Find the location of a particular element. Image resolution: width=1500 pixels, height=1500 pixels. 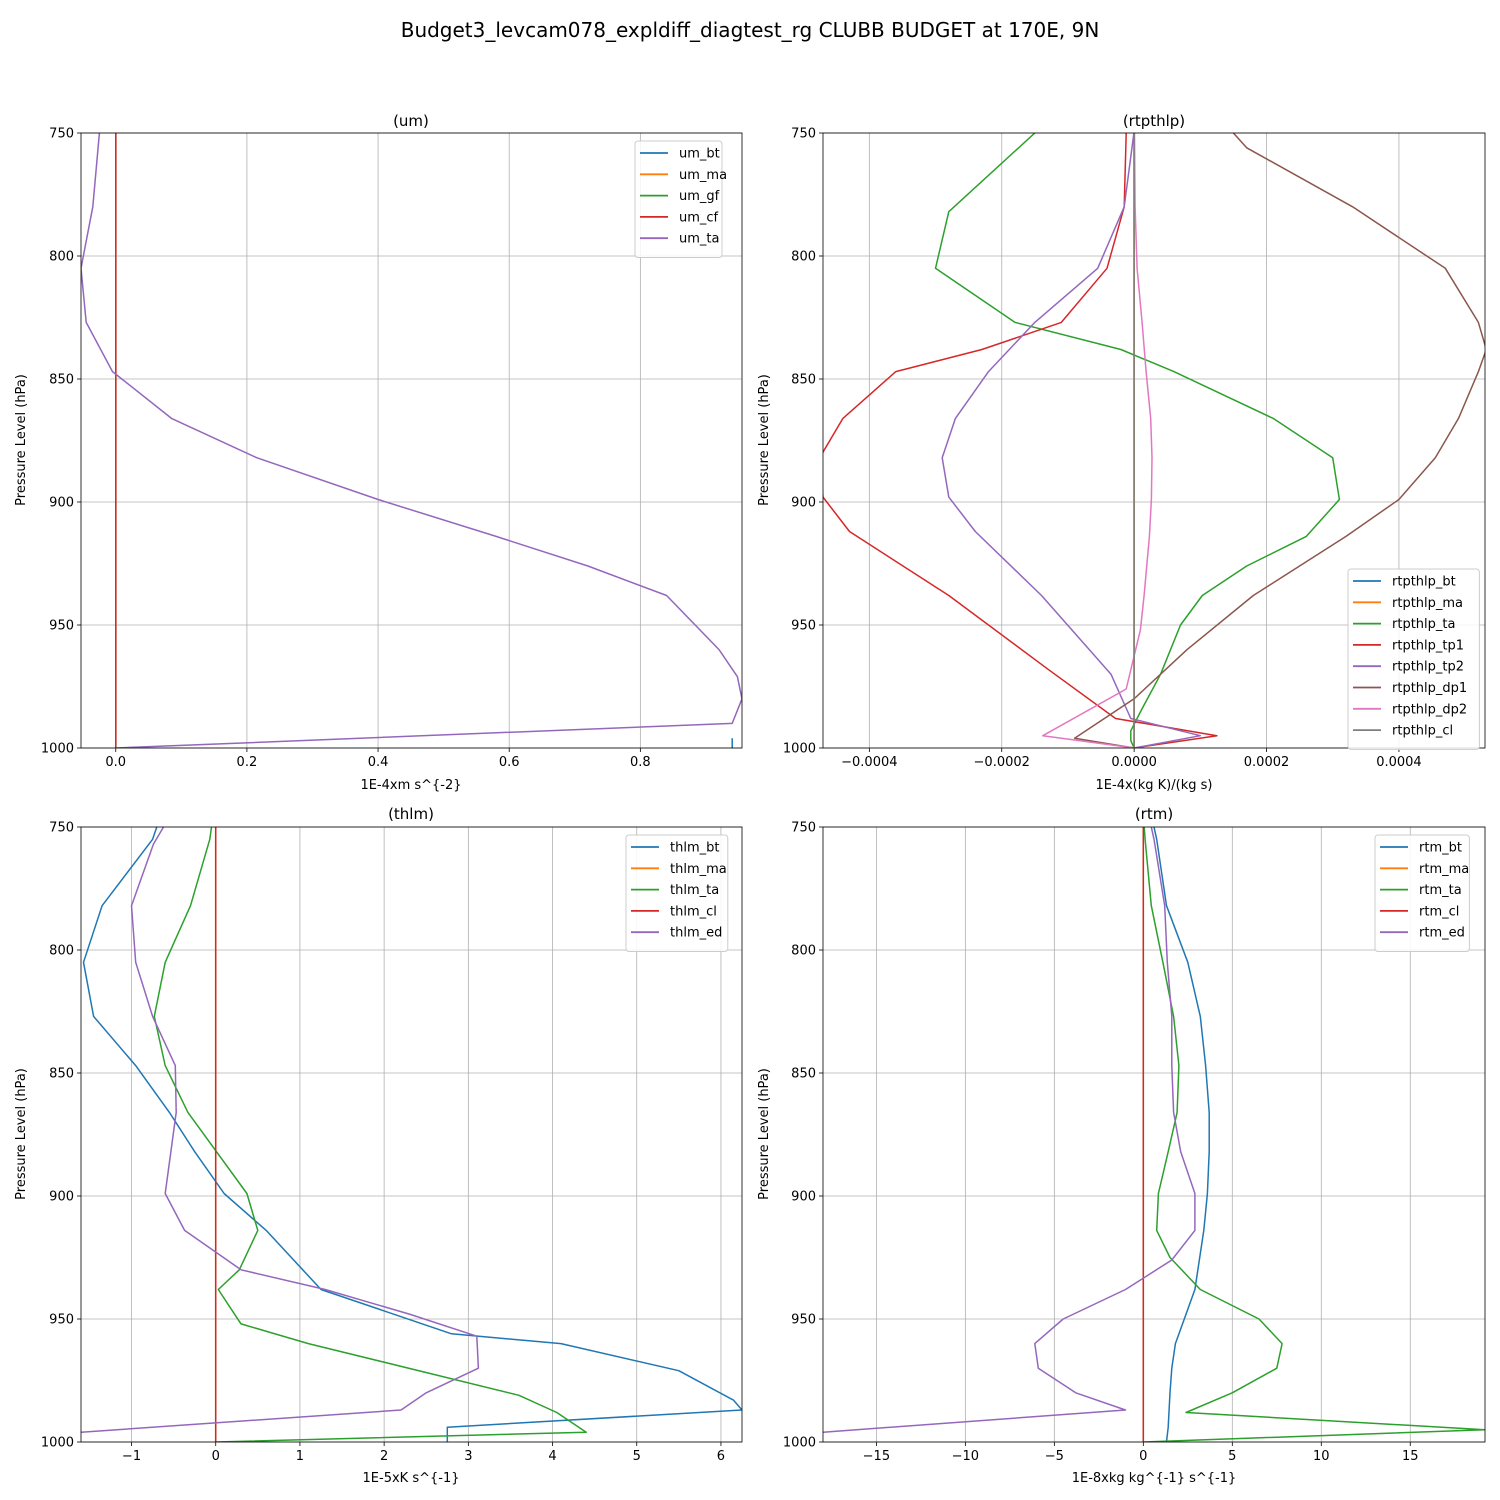

series-line-rtpthlp_ta is located at coordinates (1137, 440).